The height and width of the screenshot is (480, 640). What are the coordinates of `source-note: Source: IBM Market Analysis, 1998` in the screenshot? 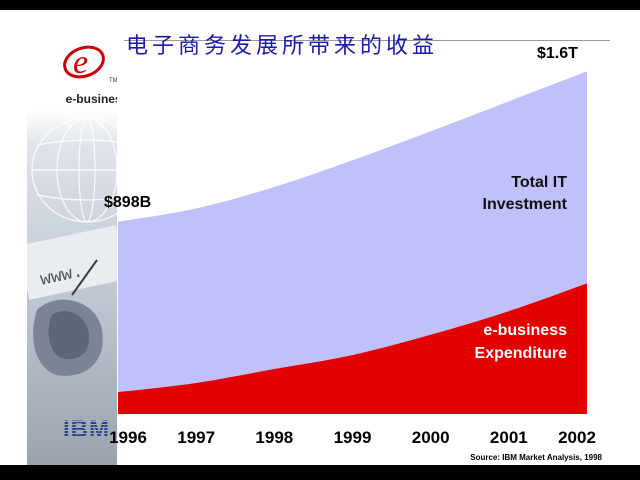 It's located at (536, 457).